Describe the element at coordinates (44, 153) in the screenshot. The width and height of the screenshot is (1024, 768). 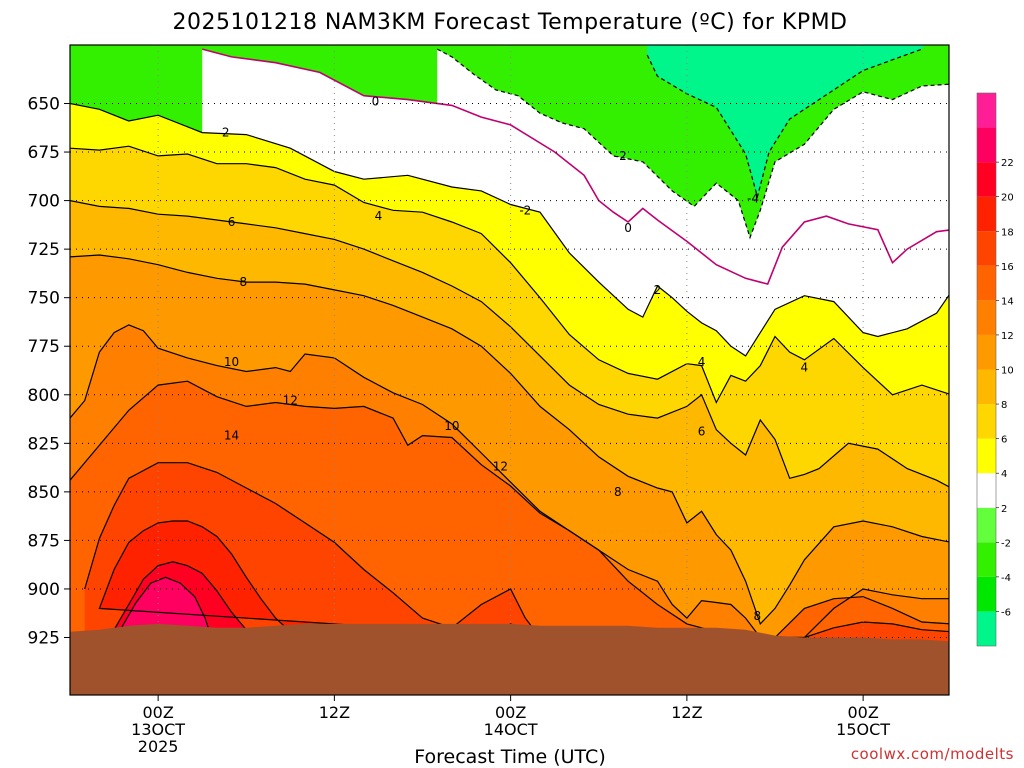
I see `y-tick-label: 675` at that location.